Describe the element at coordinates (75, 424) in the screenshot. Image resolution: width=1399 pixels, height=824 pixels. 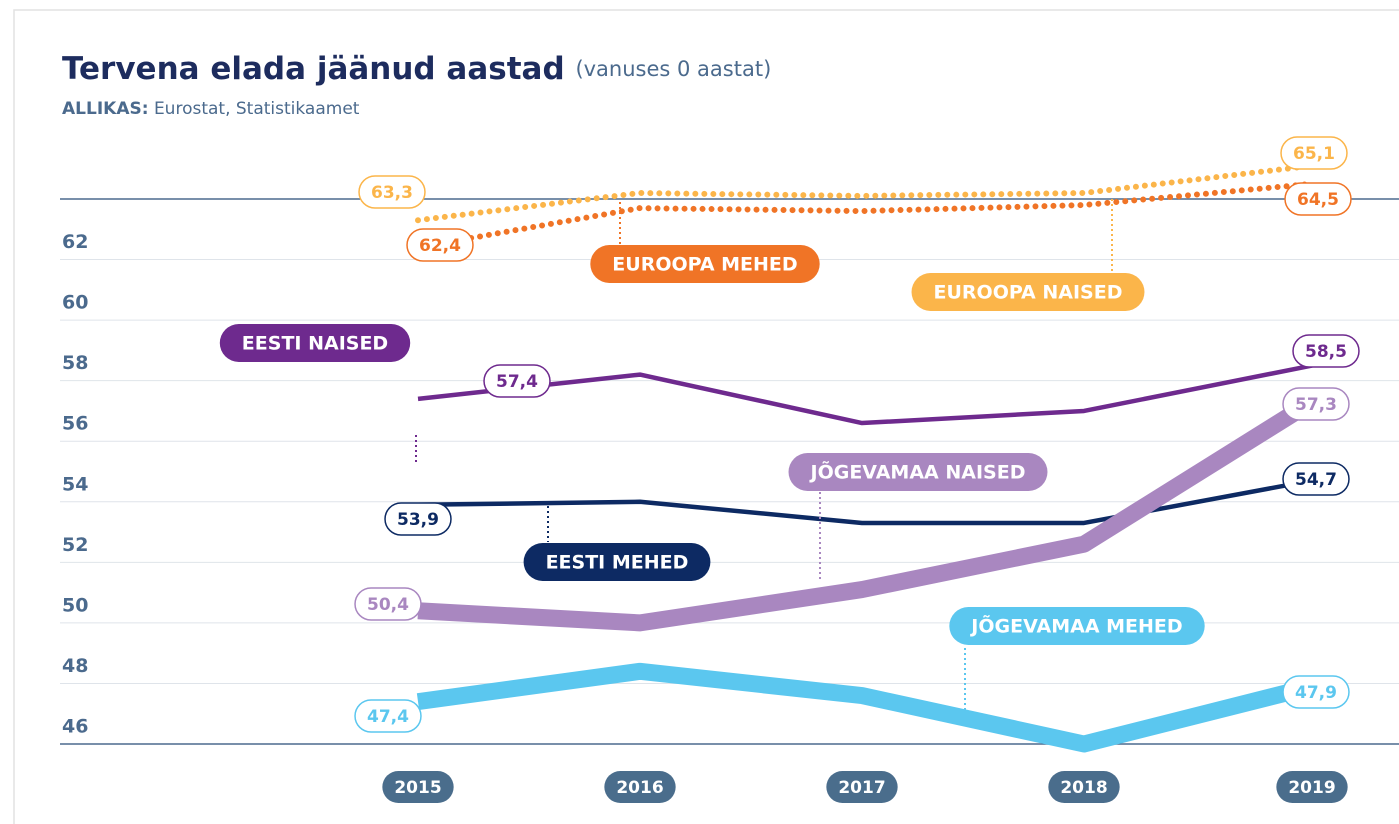
I see `y-tick-label: 56` at that location.